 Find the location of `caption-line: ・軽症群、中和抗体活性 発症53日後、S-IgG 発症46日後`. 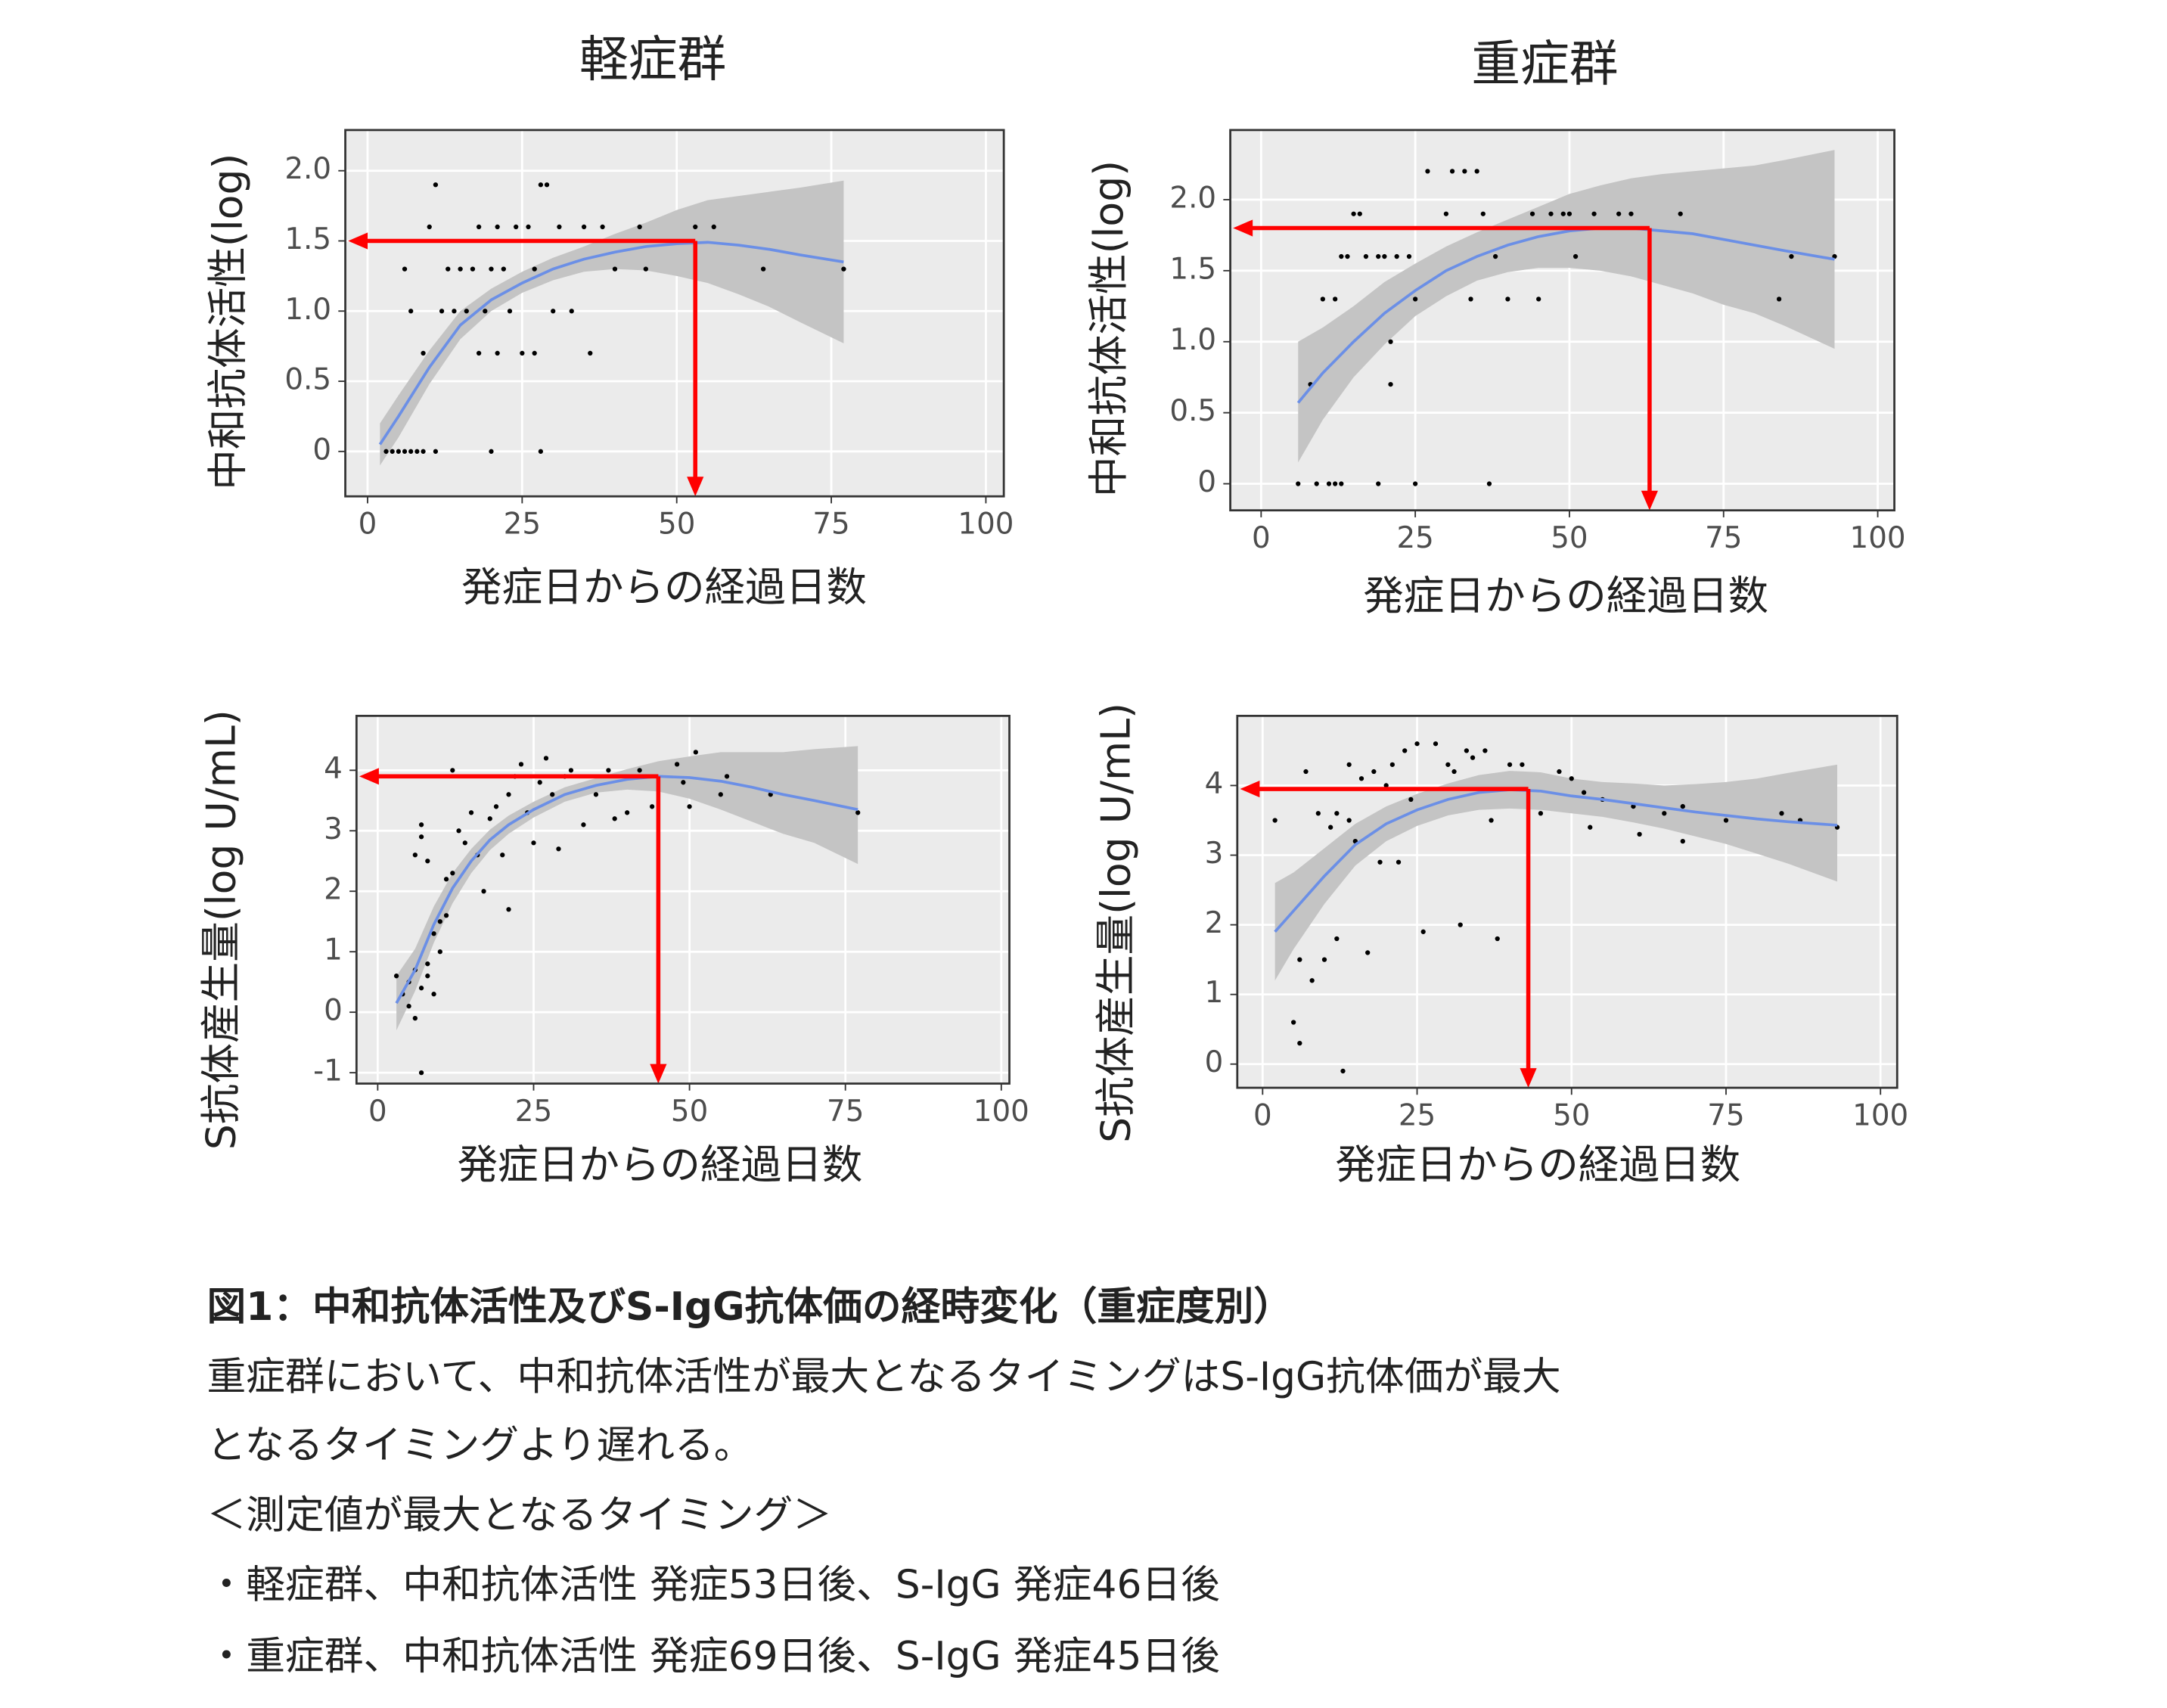

caption-line: ・軽症群、中和抗体活性 発症53日後、S-IgG 発症46日後 is located at coordinates (713, 1586).